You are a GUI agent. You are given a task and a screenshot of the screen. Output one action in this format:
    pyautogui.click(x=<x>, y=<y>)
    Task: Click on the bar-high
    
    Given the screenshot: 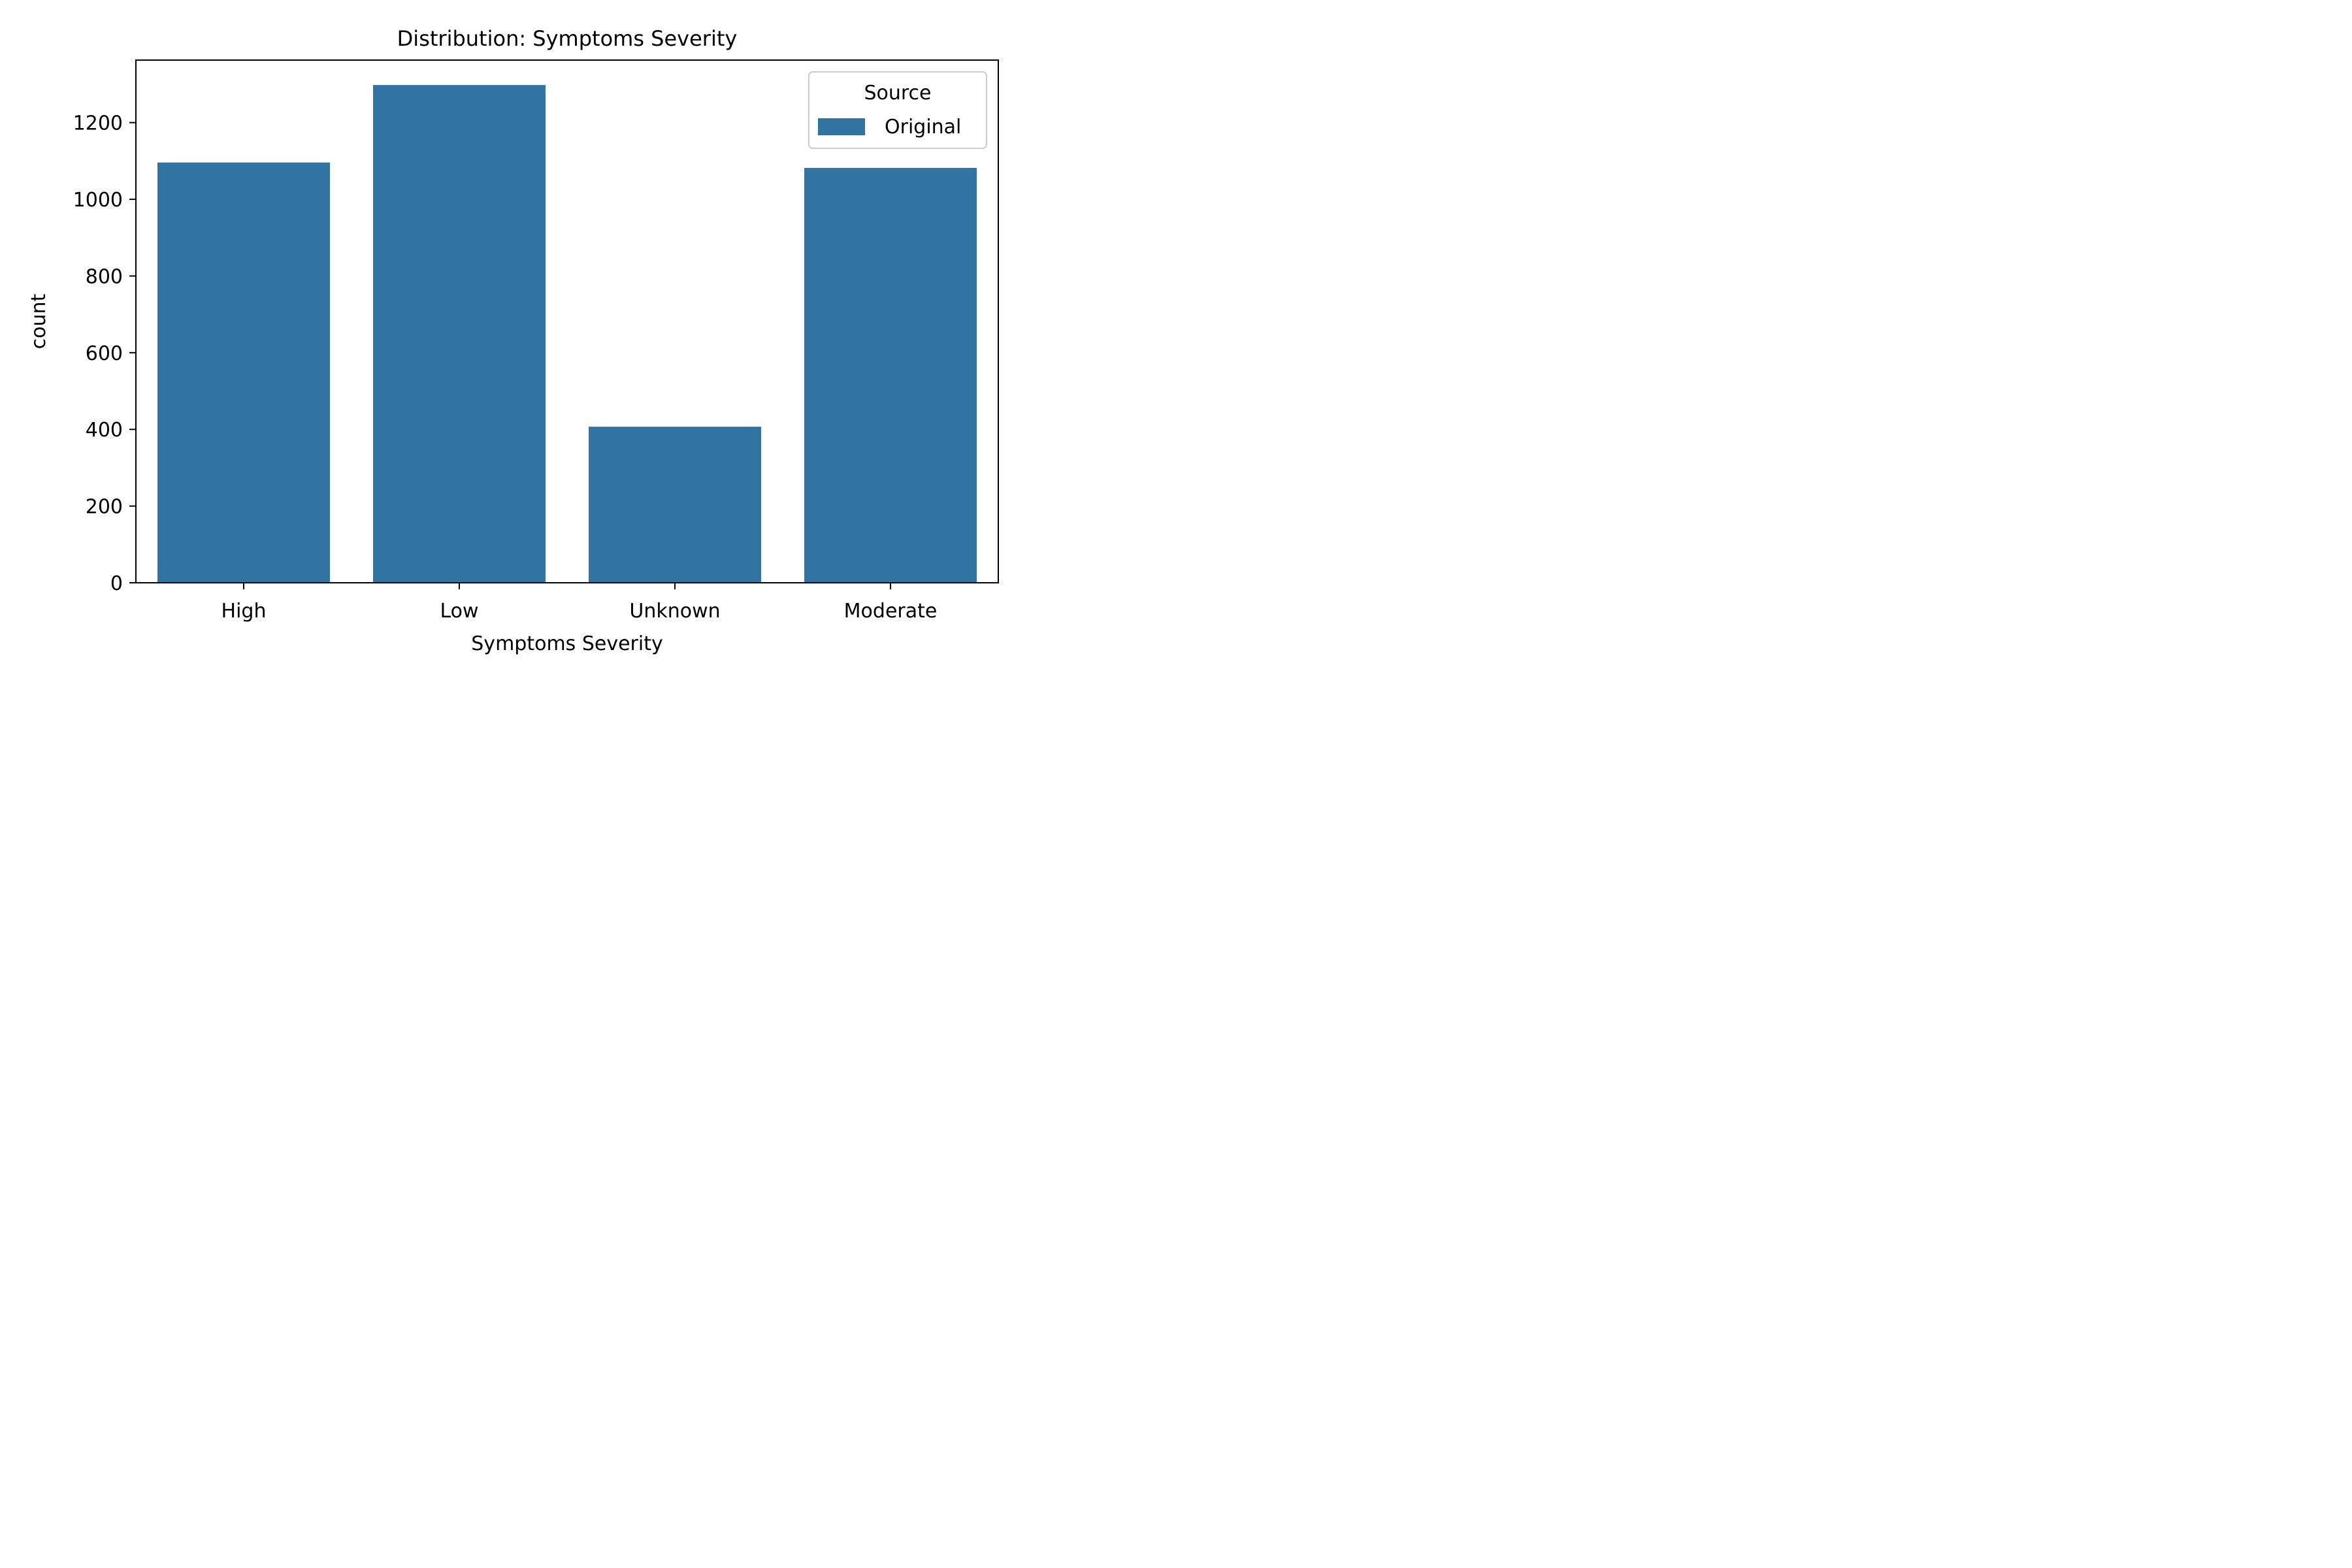 What is the action you would take?
    pyautogui.click(x=243, y=372)
    